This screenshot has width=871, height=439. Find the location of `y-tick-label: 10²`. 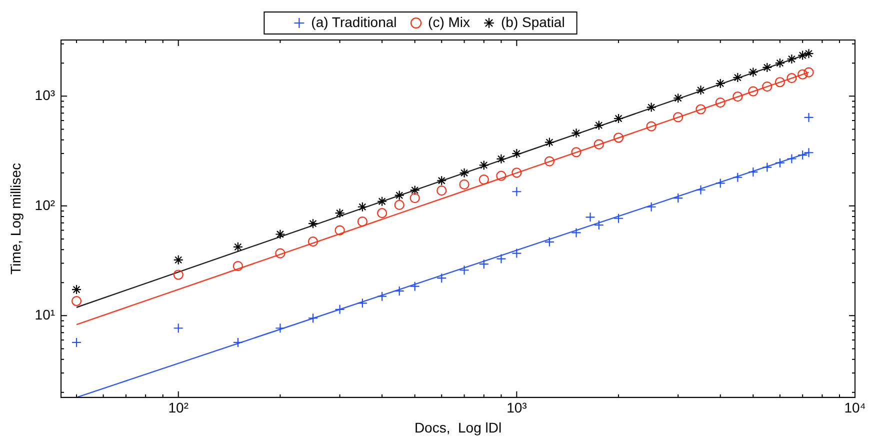

y-tick-label: 10² is located at coordinates (45, 204).